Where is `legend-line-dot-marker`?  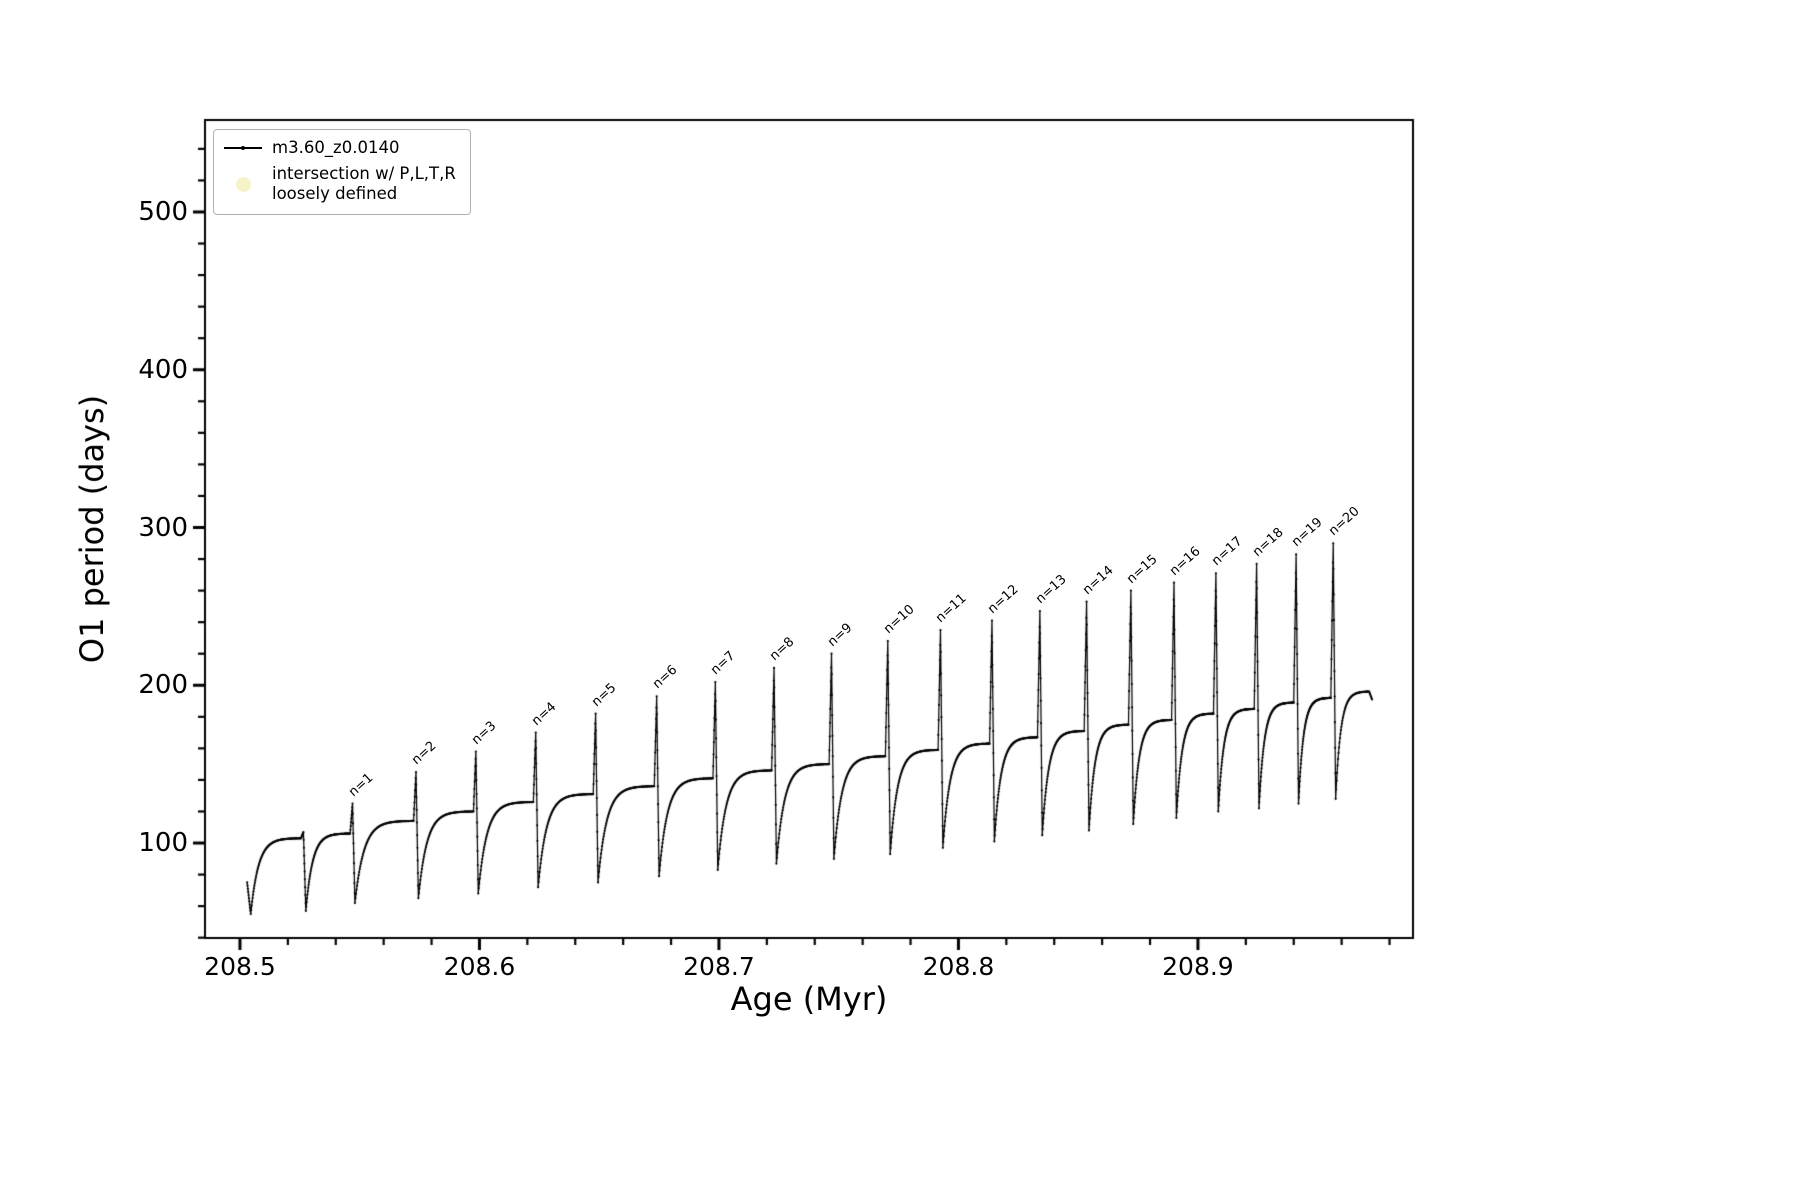 legend-line-dot-marker is located at coordinates (243, 148).